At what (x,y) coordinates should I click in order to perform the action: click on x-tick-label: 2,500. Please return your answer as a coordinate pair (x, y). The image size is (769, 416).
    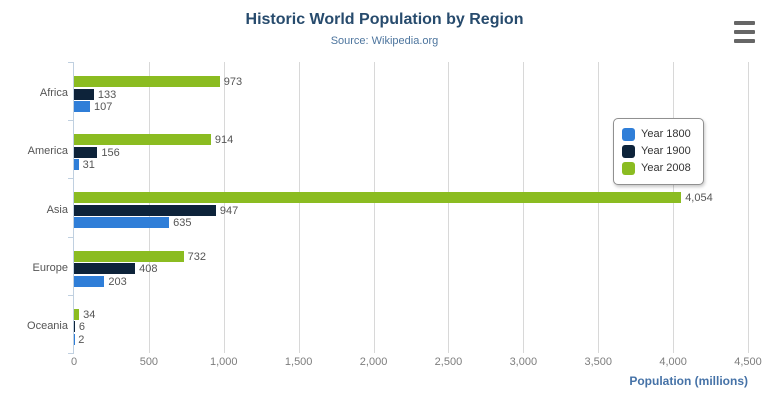
    Looking at the image, I should click on (448, 362).